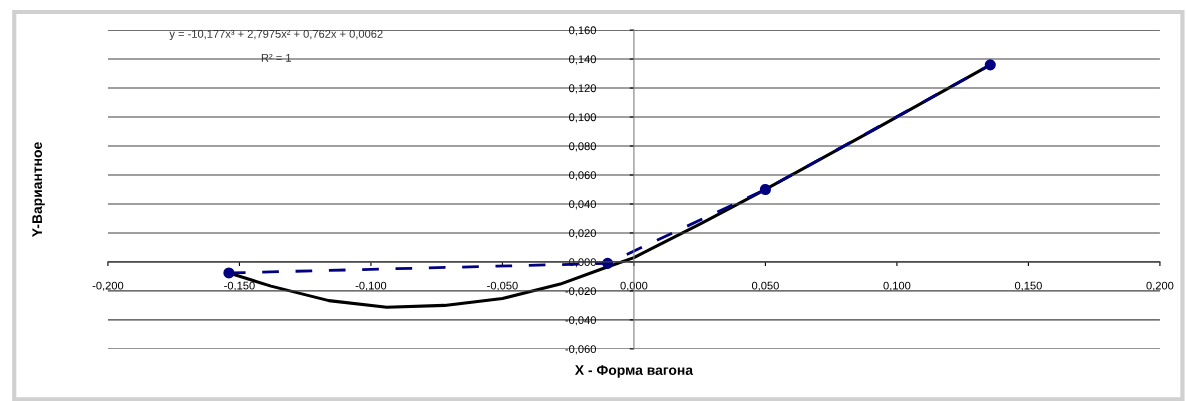 This screenshot has width=1186, height=401. What do you see at coordinates (502, 286) in the screenshot?
I see `x-tick-label: -0,050` at bounding box center [502, 286].